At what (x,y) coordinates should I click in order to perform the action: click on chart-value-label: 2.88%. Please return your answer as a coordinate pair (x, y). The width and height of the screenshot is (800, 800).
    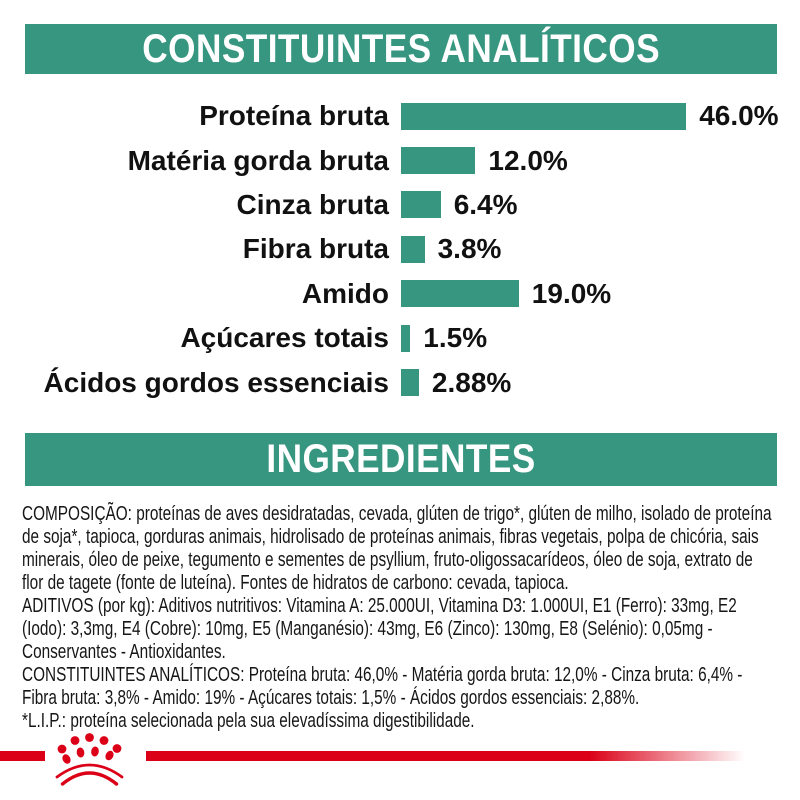
    Looking at the image, I should click on (471, 382).